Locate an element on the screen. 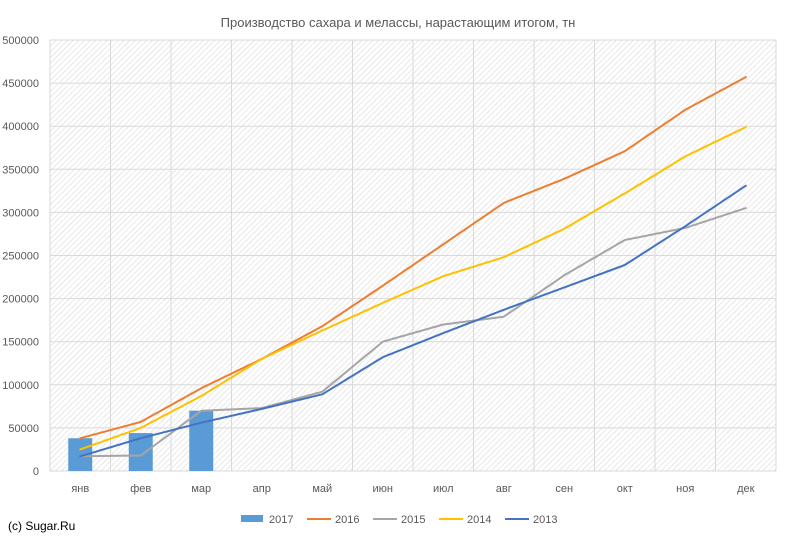 The image size is (797, 541). x-tick-label: июн is located at coordinates (383, 489).